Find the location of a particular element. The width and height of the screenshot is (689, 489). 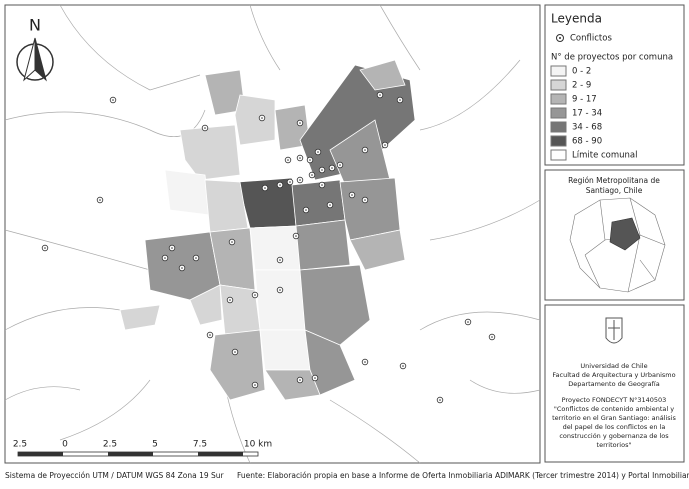

scale-label: 10 km is located at coordinates (258, 445).